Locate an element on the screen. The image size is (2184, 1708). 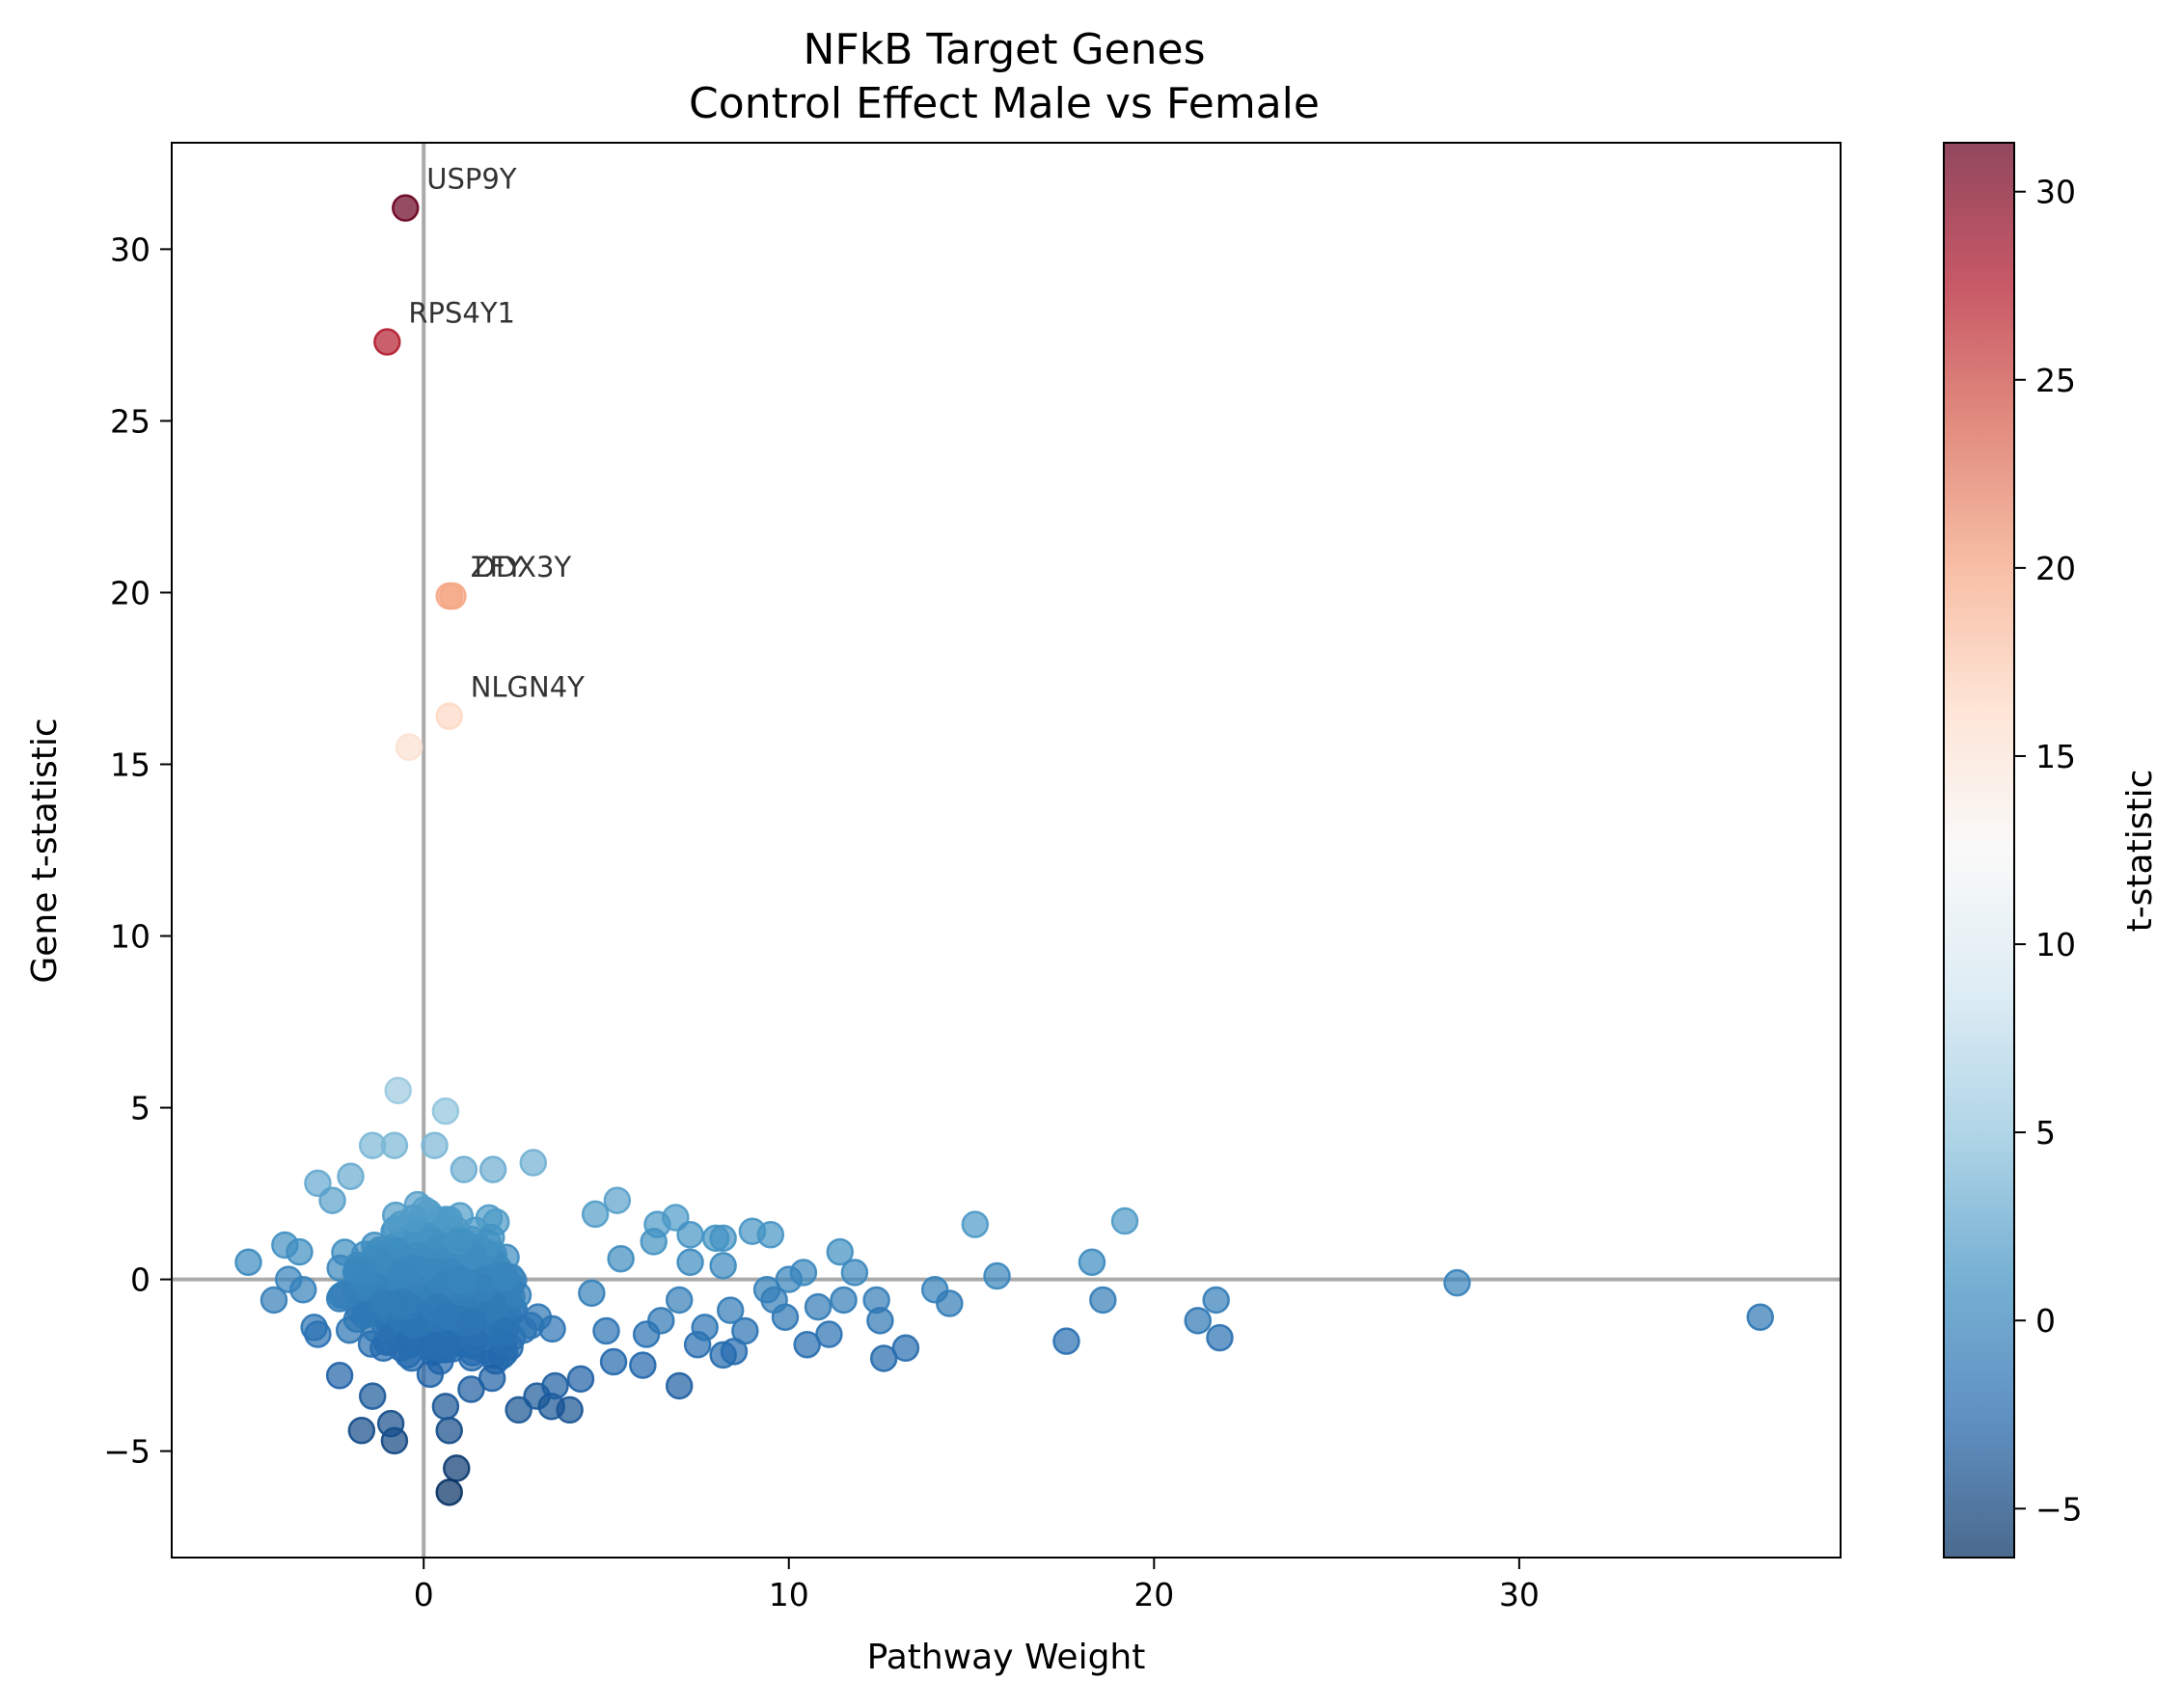
x-tick-label: 20 is located at coordinates (1154, 1594).